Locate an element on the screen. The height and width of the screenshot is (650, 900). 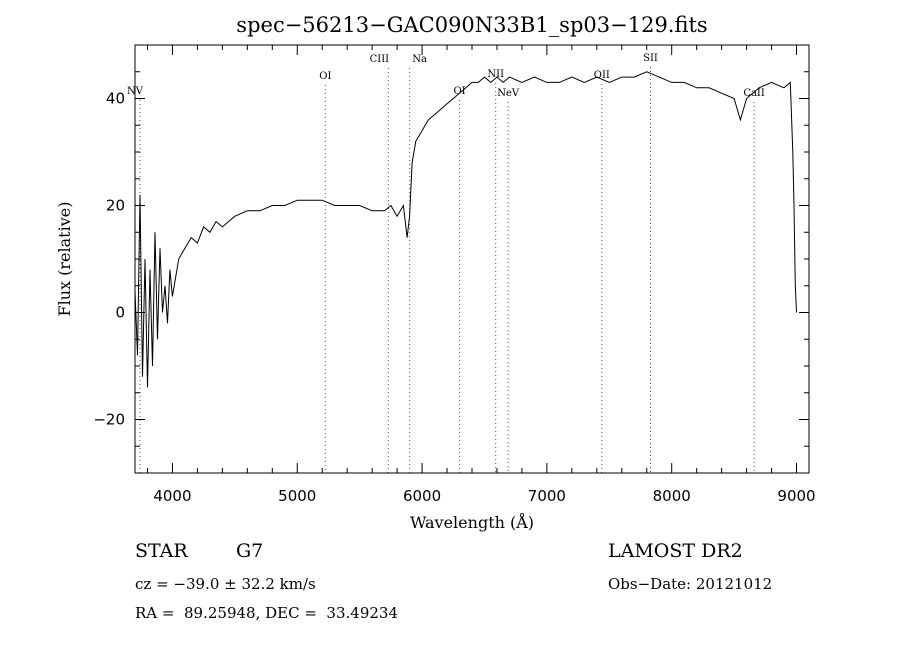
x-axis-label: Wavelength (Å) is located at coordinates (472, 522).